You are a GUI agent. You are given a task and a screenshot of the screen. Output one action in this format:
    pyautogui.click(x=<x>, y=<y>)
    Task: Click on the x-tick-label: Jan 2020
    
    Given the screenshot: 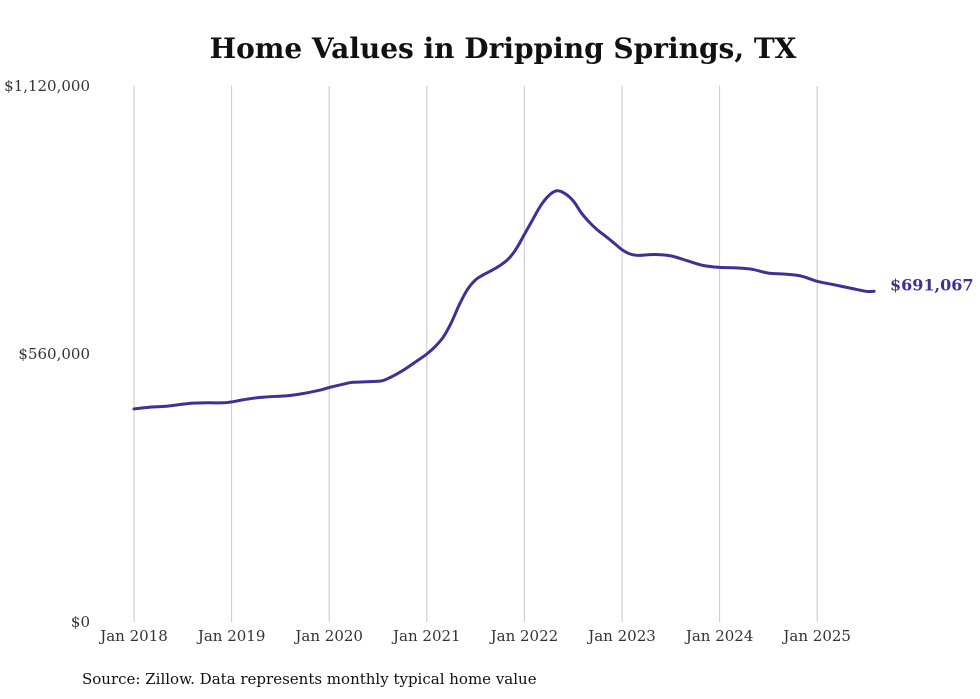 What is the action you would take?
    pyautogui.click(x=328, y=636)
    